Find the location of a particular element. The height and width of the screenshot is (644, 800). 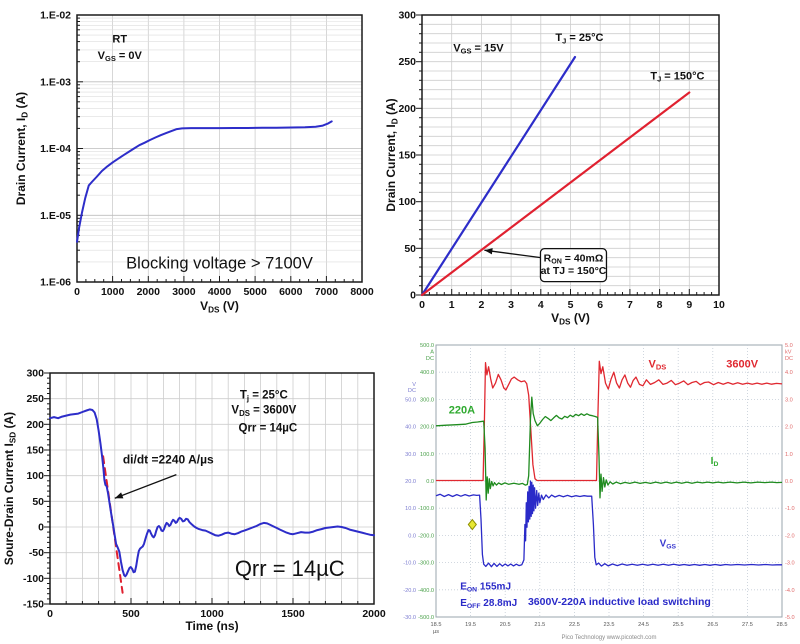

x-tick-label: 3 is located at coordinates (511, 305).